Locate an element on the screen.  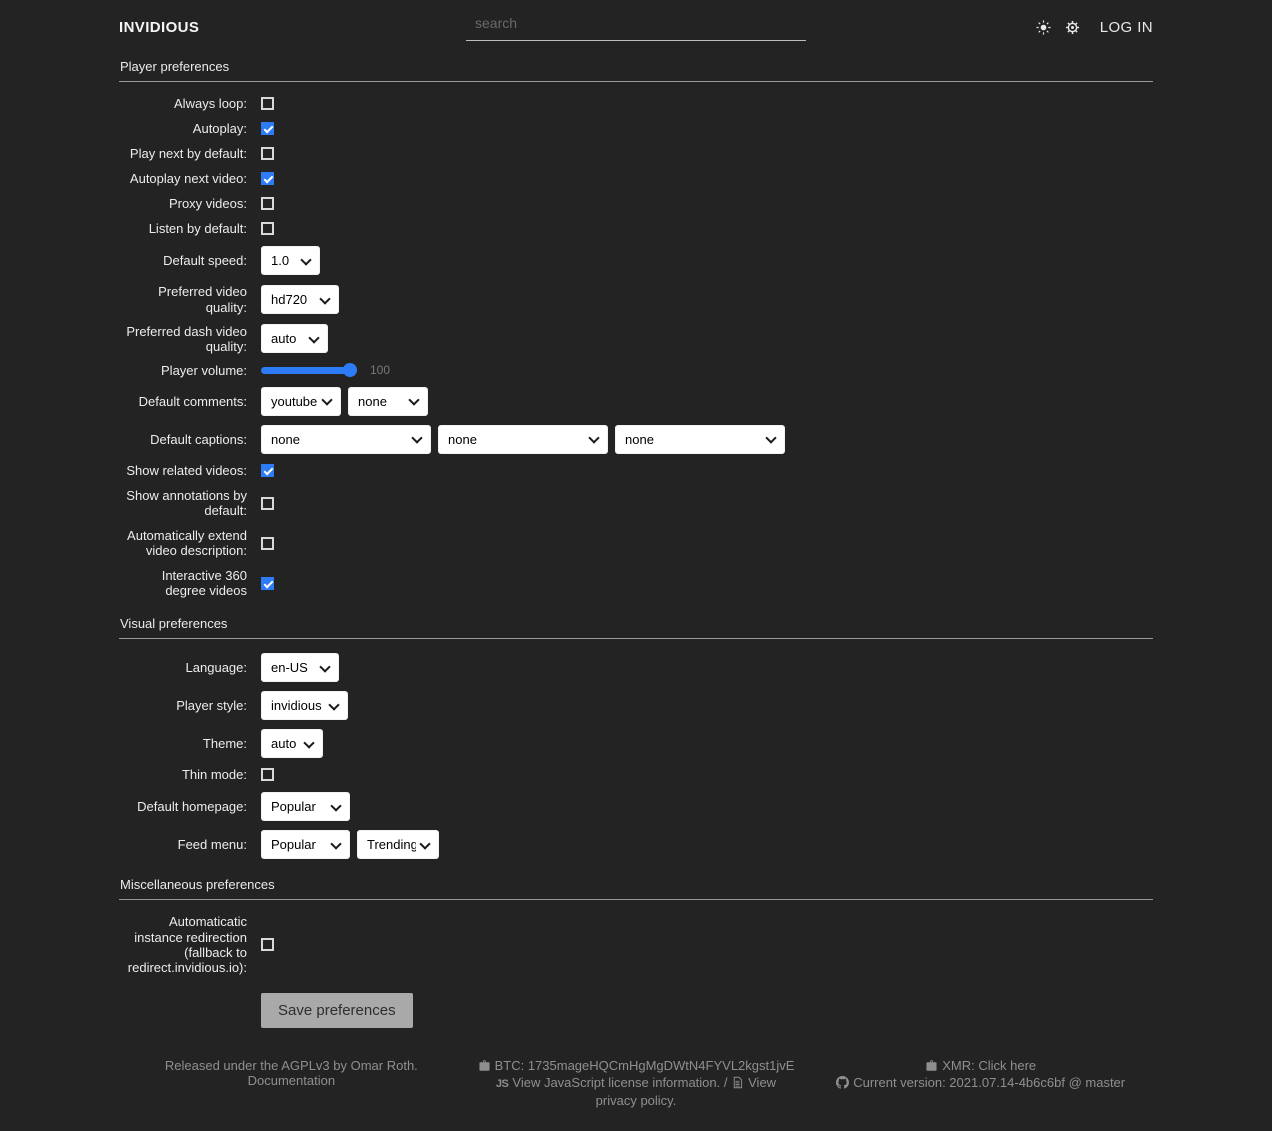
default-comments-select-1: youtube is located at coordinates (301, 401).